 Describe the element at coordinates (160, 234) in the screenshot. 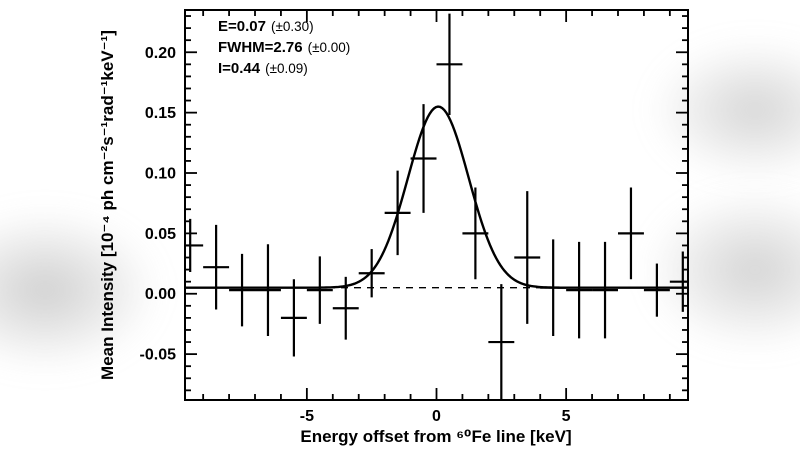

I see `y-tick-label: 0.05` at that location.